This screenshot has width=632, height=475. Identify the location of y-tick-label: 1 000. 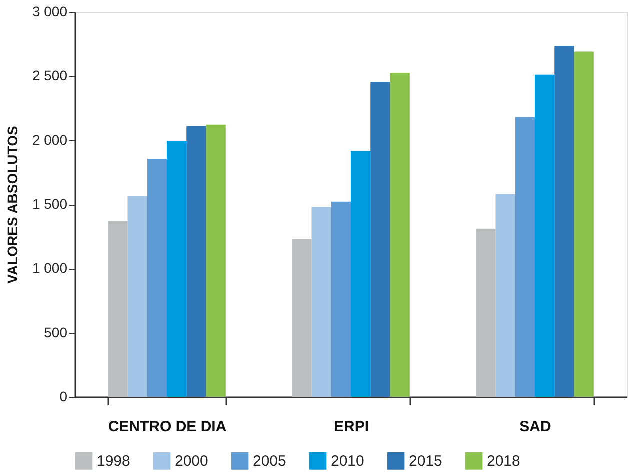
(50, 268).